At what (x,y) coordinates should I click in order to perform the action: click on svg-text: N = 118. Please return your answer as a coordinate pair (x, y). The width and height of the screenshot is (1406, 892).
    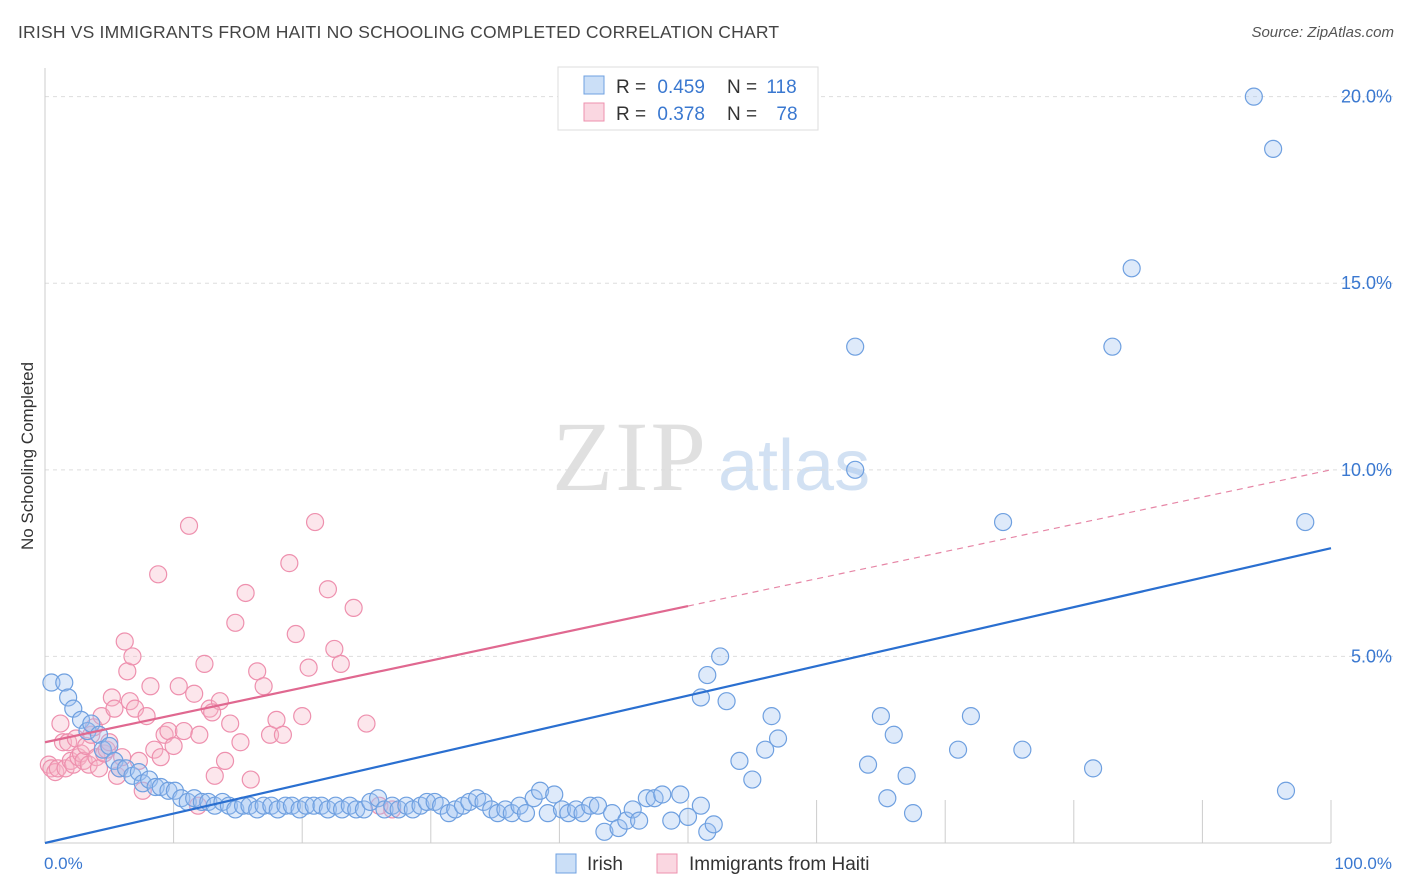
    Looking at the image, I should click on (762, 87).